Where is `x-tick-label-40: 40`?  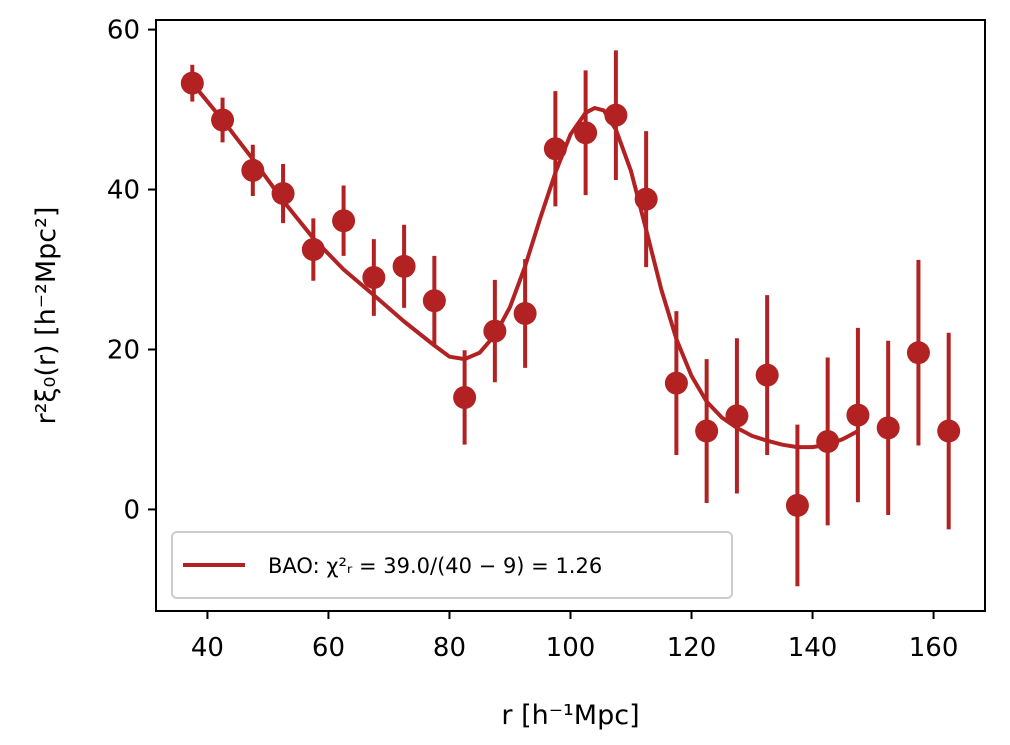 x-tick-label-40: 40 is located at coordinates (207, 648).